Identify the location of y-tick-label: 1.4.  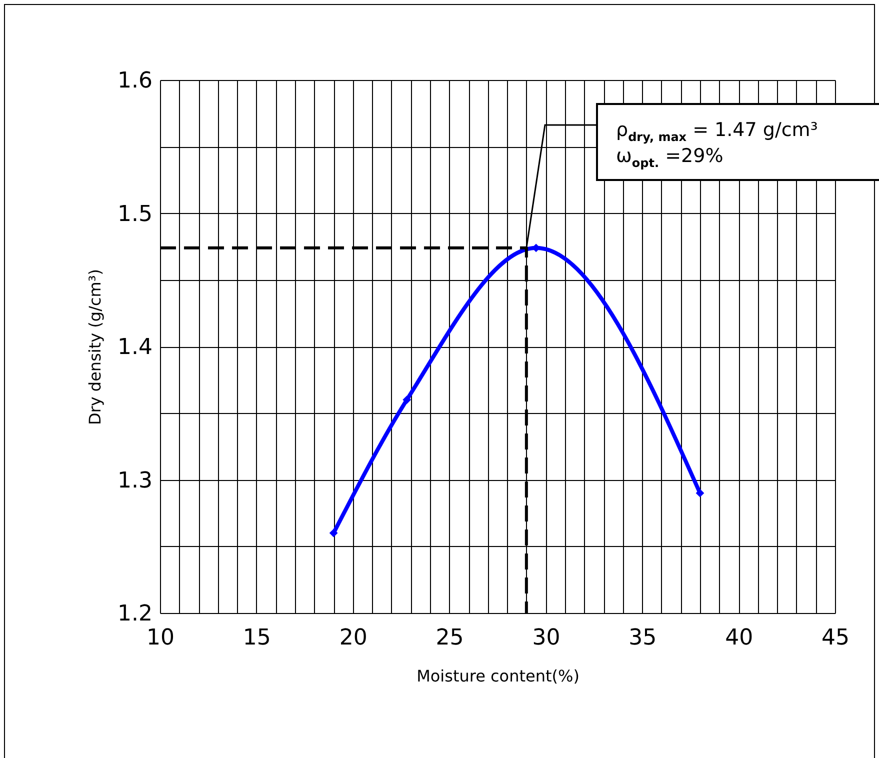
(135, 347).